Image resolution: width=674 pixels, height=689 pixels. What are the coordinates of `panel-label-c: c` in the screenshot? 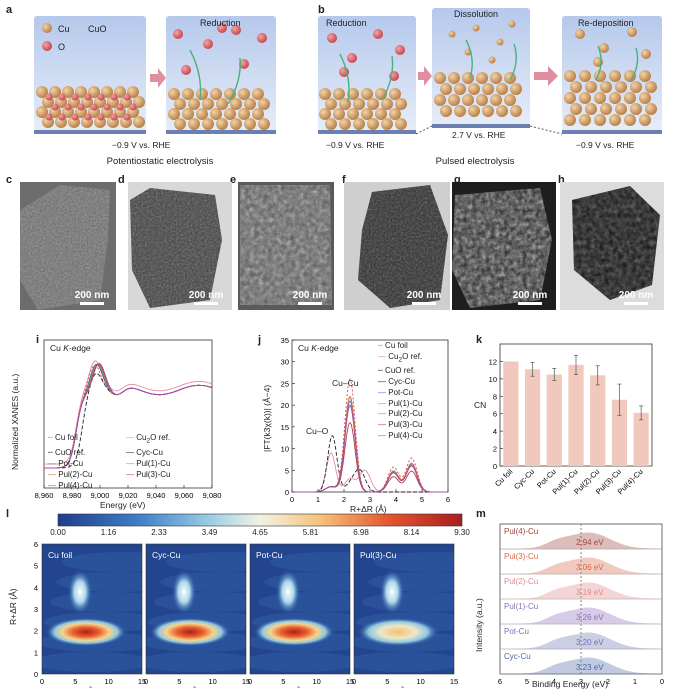 It's located at (9, 180).